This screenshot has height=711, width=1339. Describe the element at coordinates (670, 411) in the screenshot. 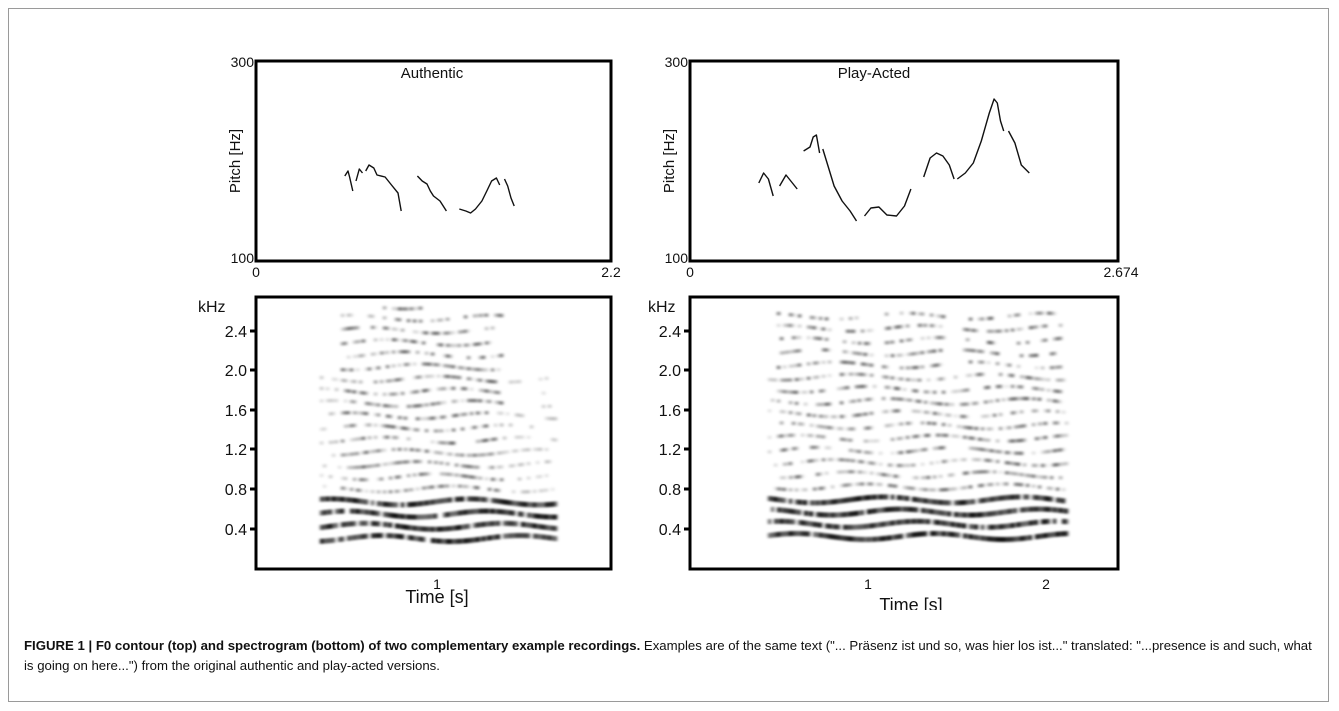

I see `y-tick-label: 1.6` at that location.